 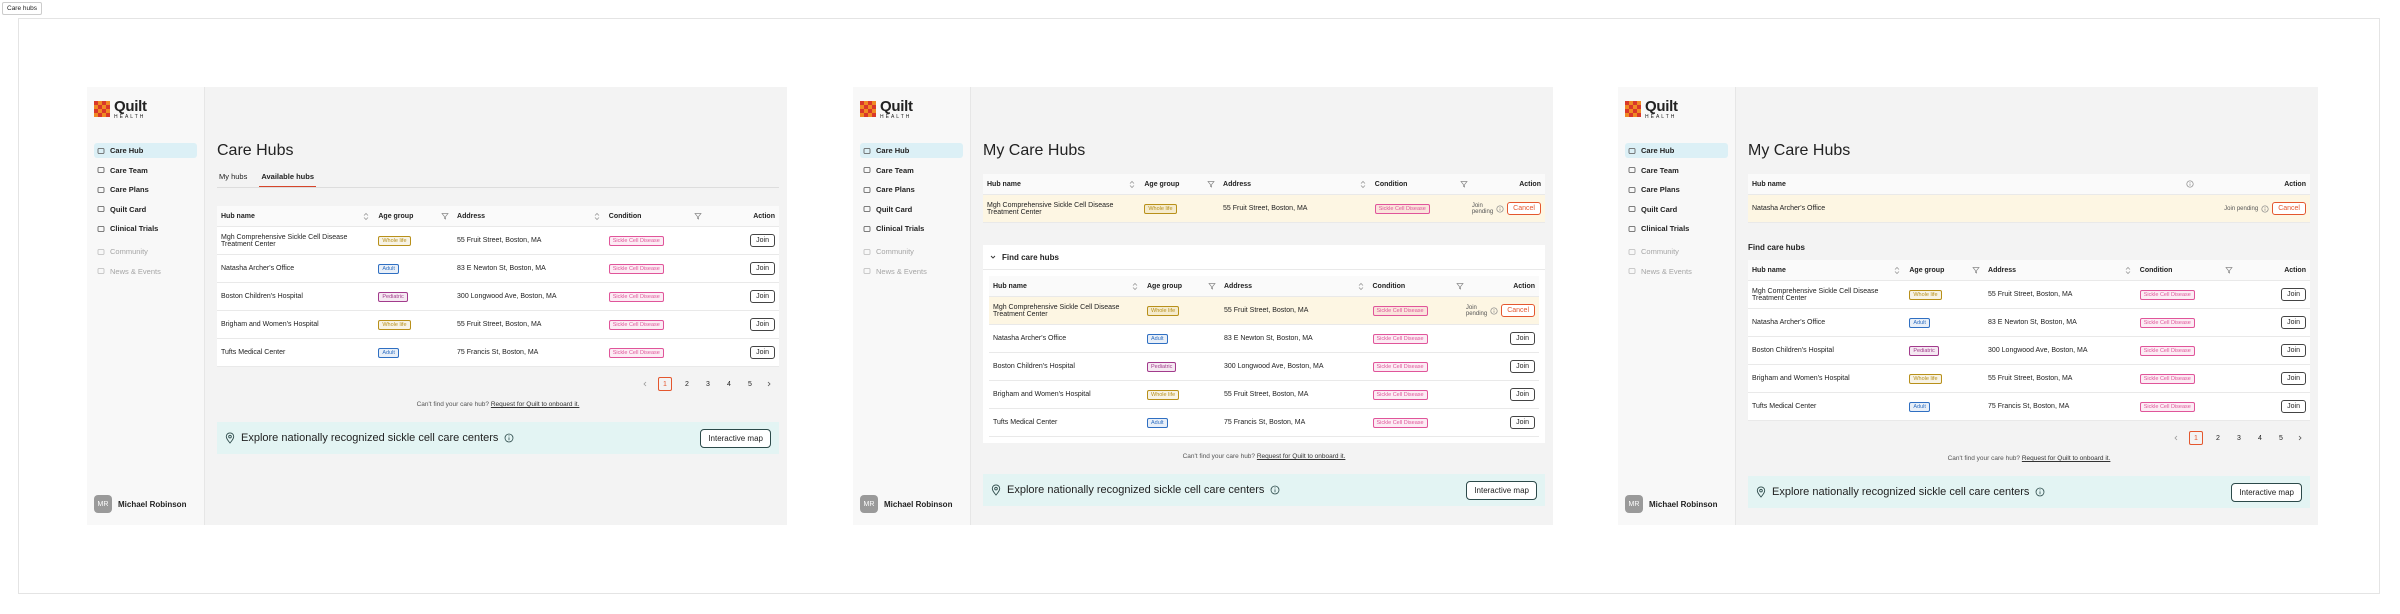 What do you see at coordinates (1418, 286) in the screenshot?
I see `header-cell: Condition` at bounding box center [1418, 286].